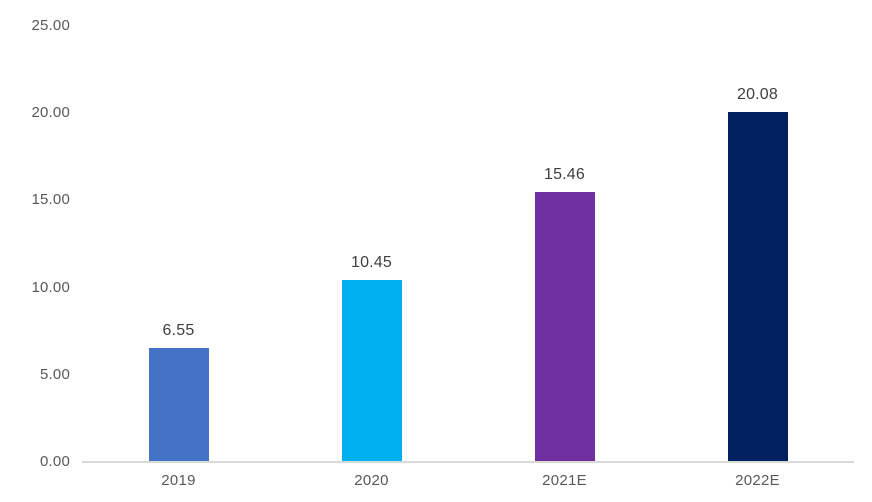 The width and height of the screenshot is (872, 502). I want to click on value-label: 15.46, so click(564, 175).